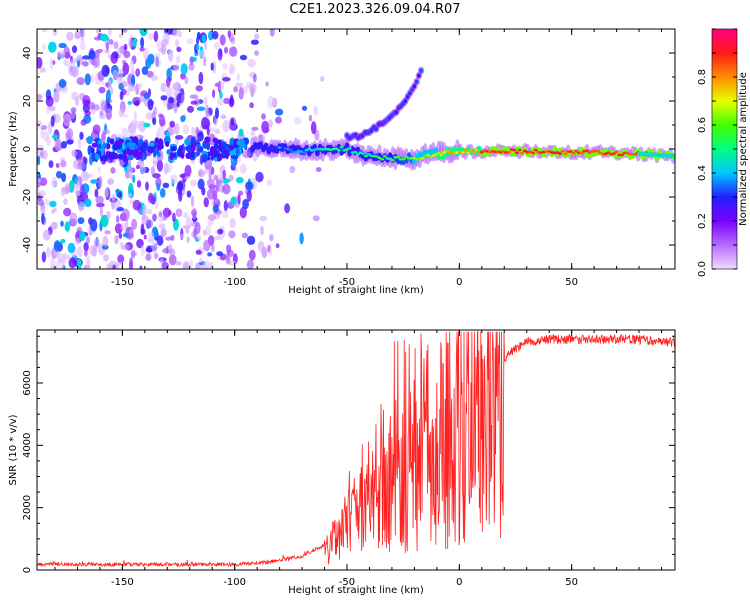 This screenshot has width=750, height=600. I want to click on x-tick-label: -100, so click(234, 282).